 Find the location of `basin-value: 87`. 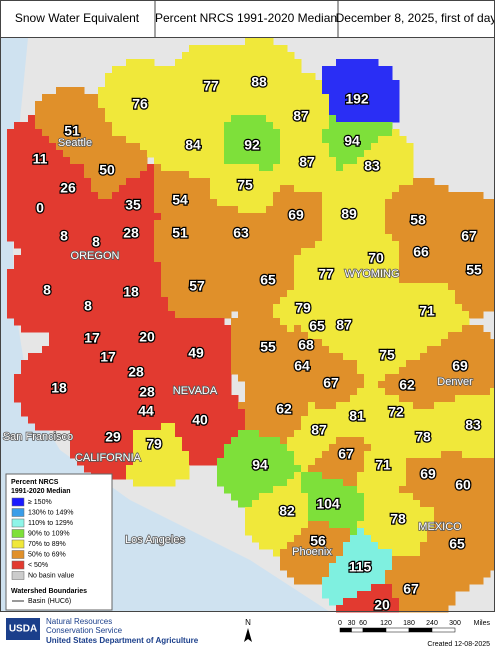

basin-value: 87 is located at coordinates (307, 162).